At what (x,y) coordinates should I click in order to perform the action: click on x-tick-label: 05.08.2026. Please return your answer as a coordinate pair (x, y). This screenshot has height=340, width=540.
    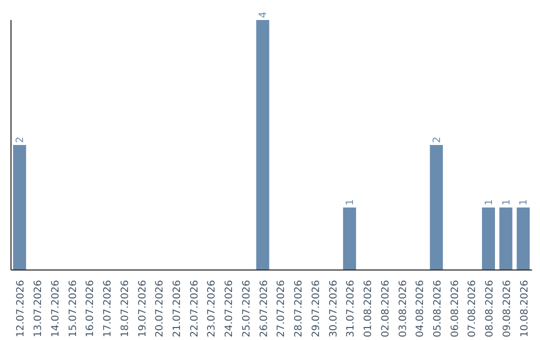
    Looking at the image, I should click on (438, 309).